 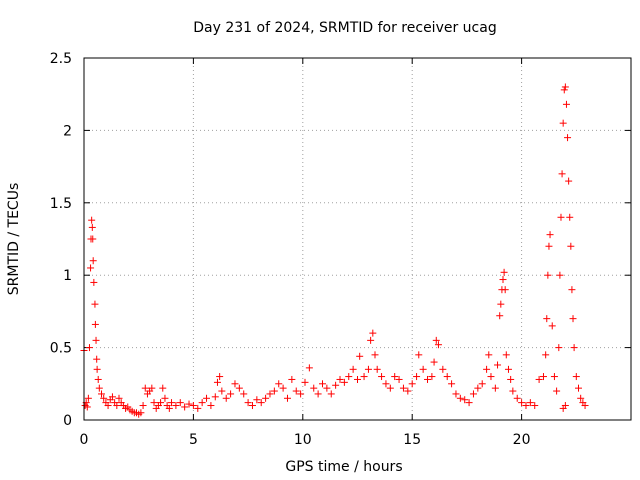 What do you see at coordinates (343, 467) in the screenshot?
I see `x-axis-label: GPS time / hours` at bounding box center [343, 467].